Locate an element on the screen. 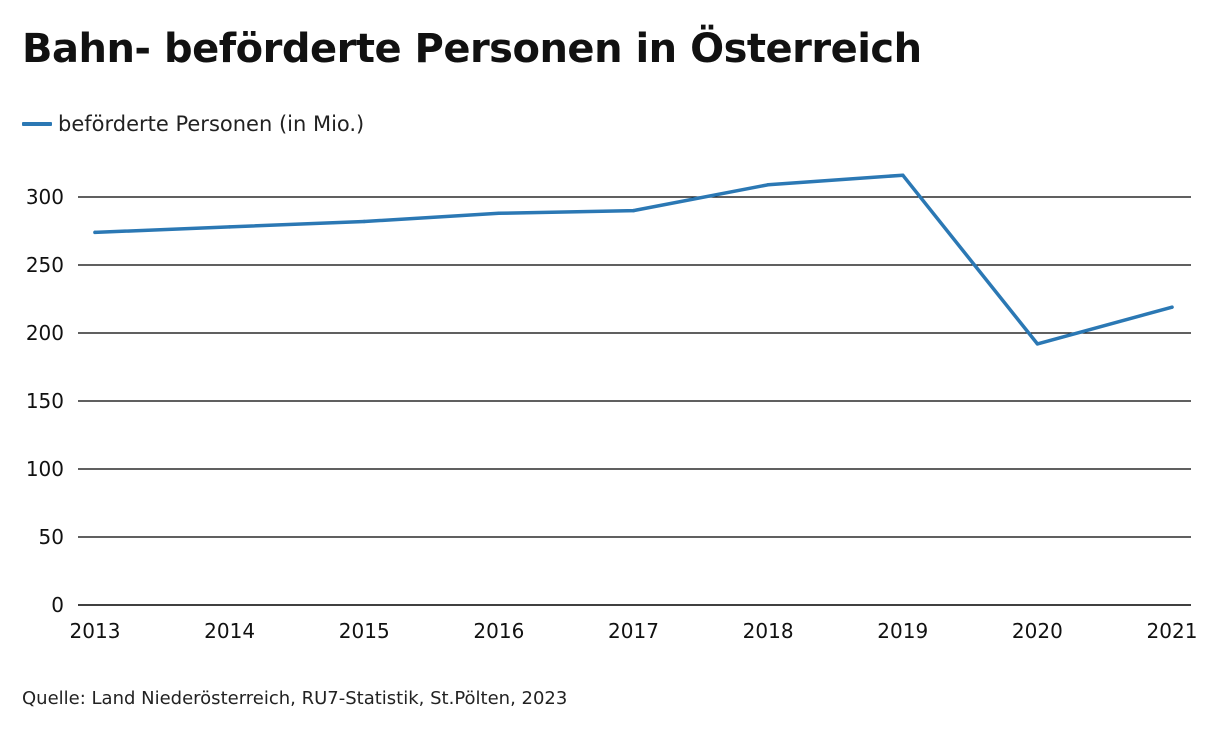 This screenshot has height=738, width=1220. y-tick-label: 200 is located at coordinates (45, 333).